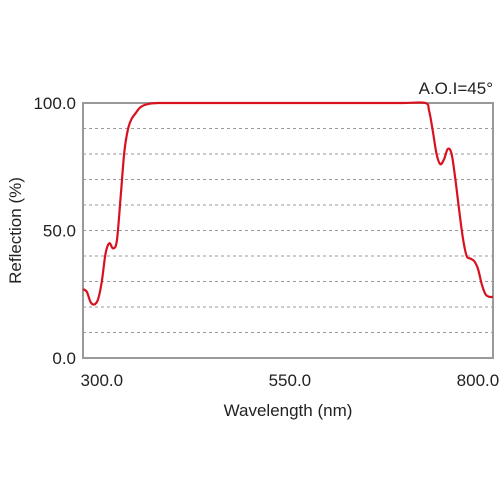 The width and height of the screenshot is (500, 500). What do you see at coordinates (290, 380) in the screenshot?
I see `x-tick-label: 550.0` at bounding box center [290, 380].